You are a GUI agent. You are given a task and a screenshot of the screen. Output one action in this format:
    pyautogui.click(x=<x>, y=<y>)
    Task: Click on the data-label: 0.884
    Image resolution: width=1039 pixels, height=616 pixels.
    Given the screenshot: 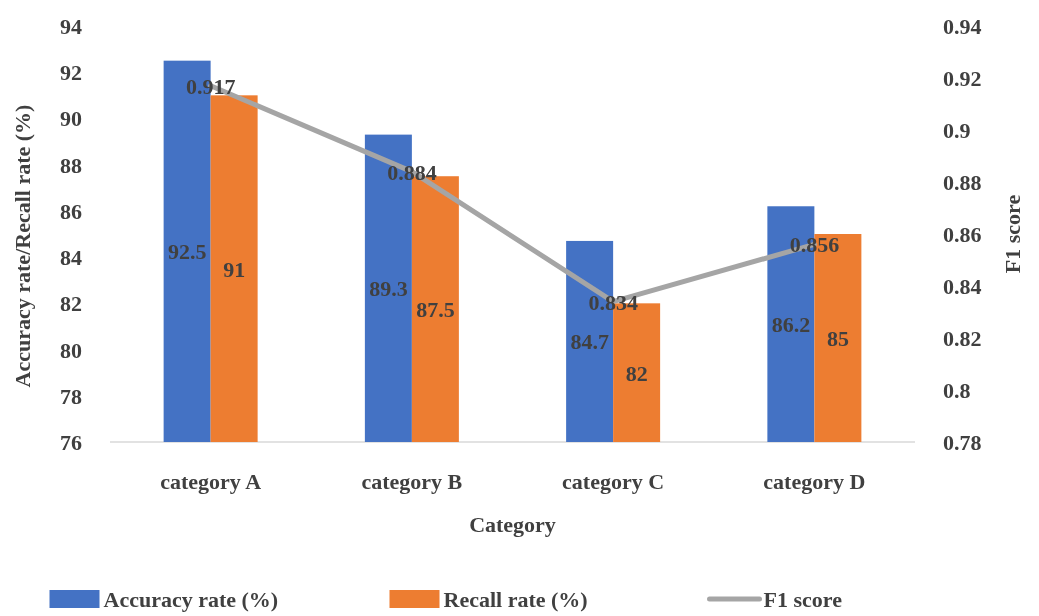 What is the action you would take?
    pyautogui.click(x=412, y=172)
    